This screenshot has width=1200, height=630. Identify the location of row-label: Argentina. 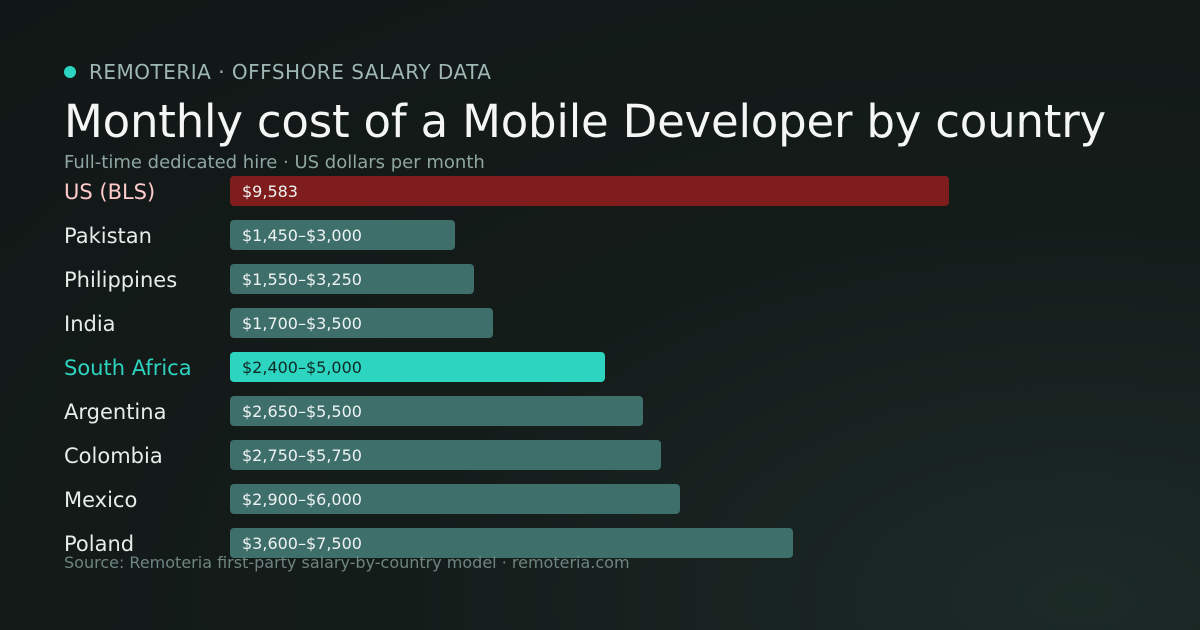
(115, 412).